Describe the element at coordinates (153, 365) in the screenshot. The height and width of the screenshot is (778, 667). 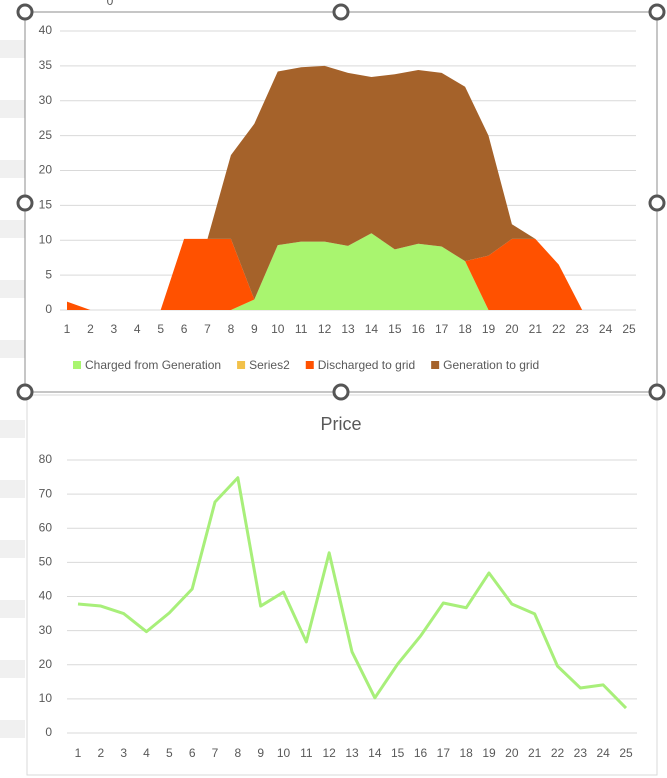
I see `legend-label: Charged from Generation` at that location.